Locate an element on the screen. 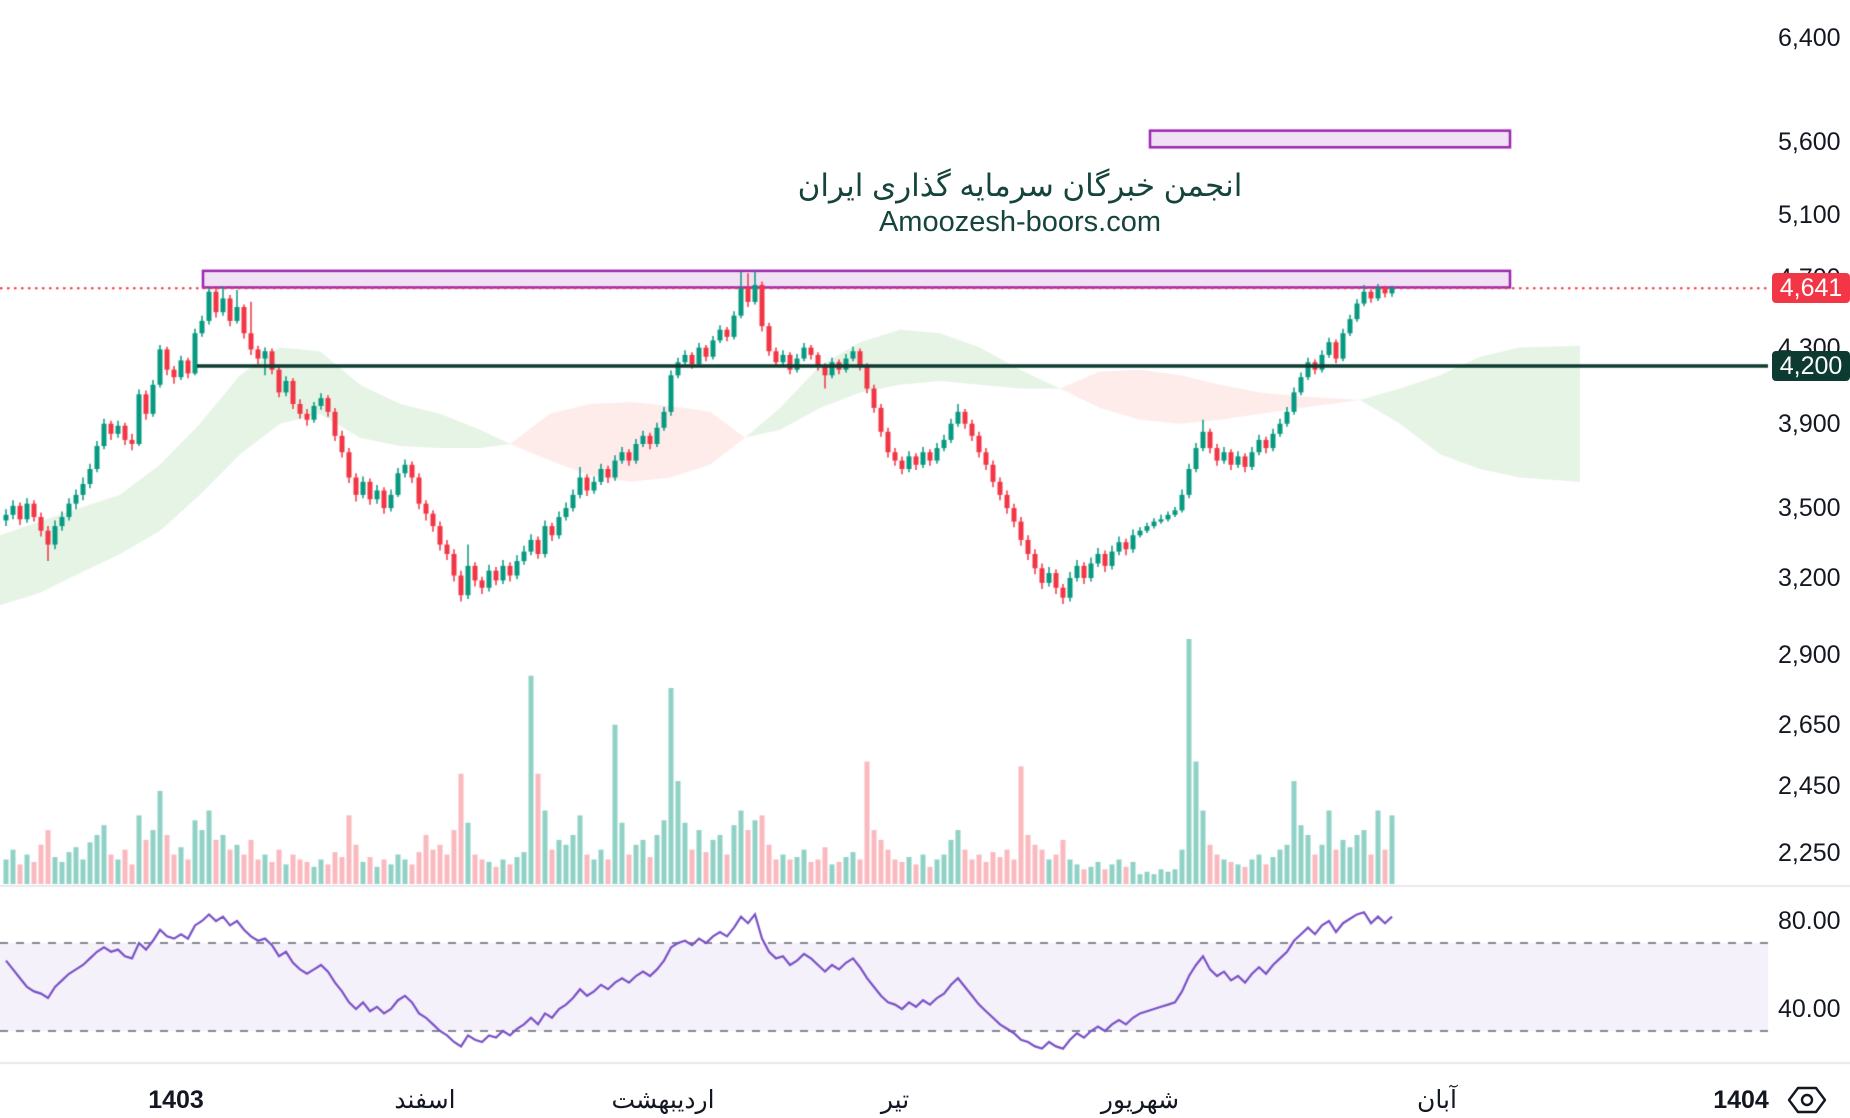 Image resolution: width=1850 pixels, height=1118 pixels. x-axis-label: آبان is located at coordinates (1437, 1100).